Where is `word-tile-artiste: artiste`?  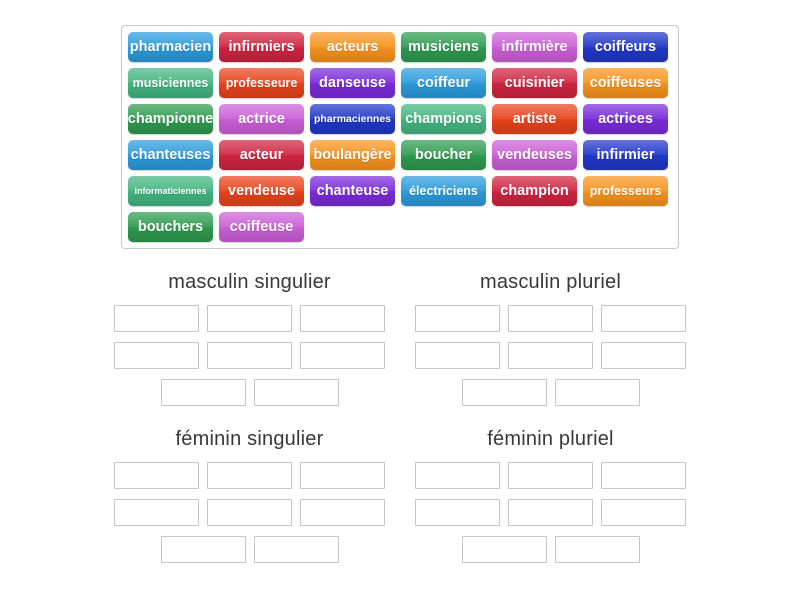 word-tile-artiste: artiste is located at coordinates (534, 119).